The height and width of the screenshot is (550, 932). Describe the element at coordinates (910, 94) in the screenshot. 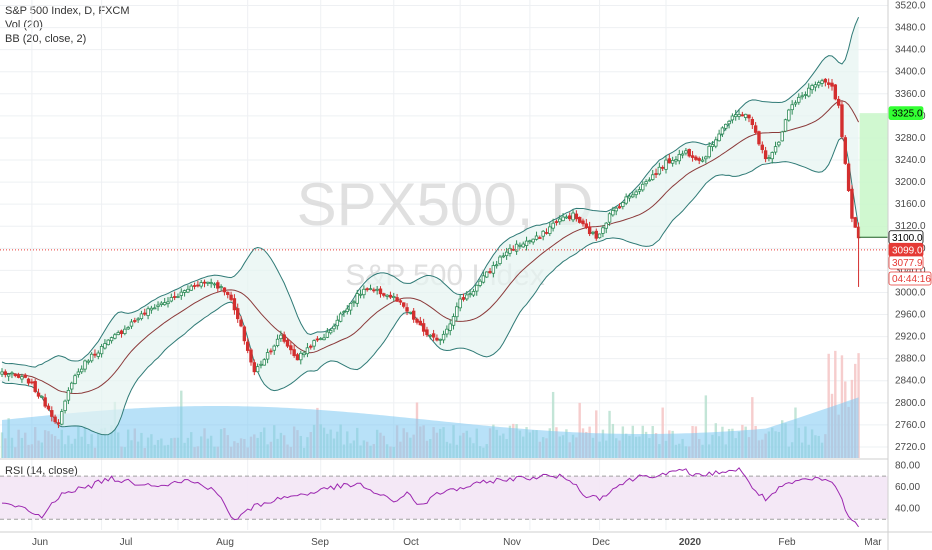

I see `price-tick-label: 3360.0` at that location.